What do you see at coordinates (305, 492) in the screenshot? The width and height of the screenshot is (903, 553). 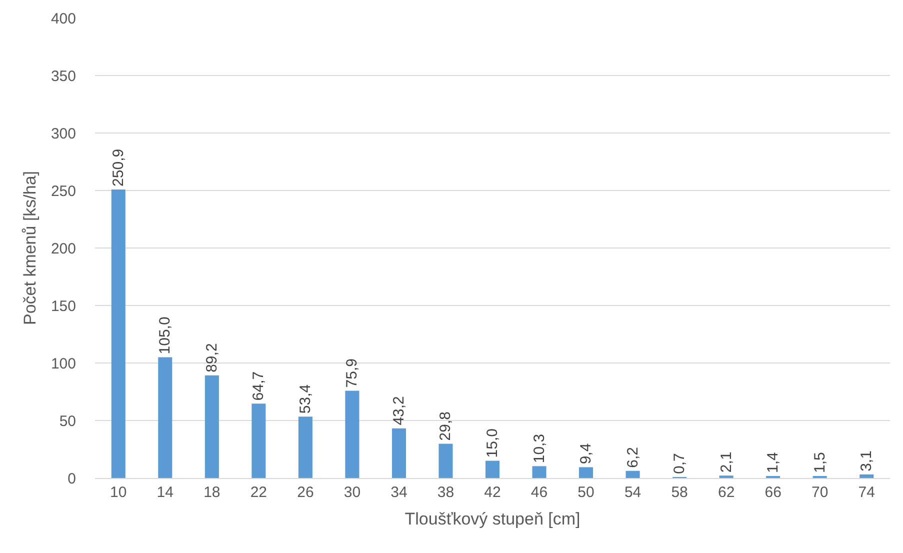 I see `x-tick-label: 26` at bounding box center [305, 492].